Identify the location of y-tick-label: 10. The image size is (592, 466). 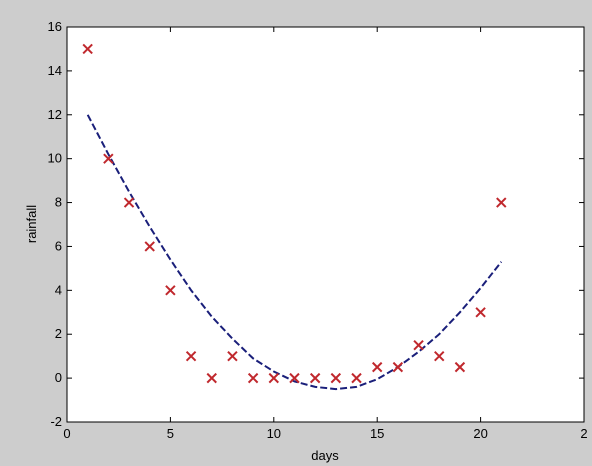
(55, 158).